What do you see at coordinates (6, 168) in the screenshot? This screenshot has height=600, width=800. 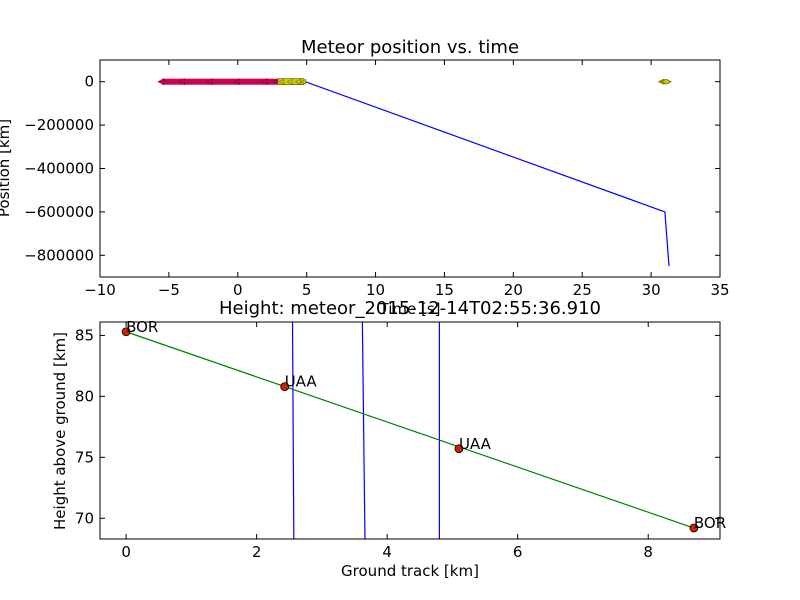 I see `plot1-ylabel: Position [km]` at bounding box center [6, 168].